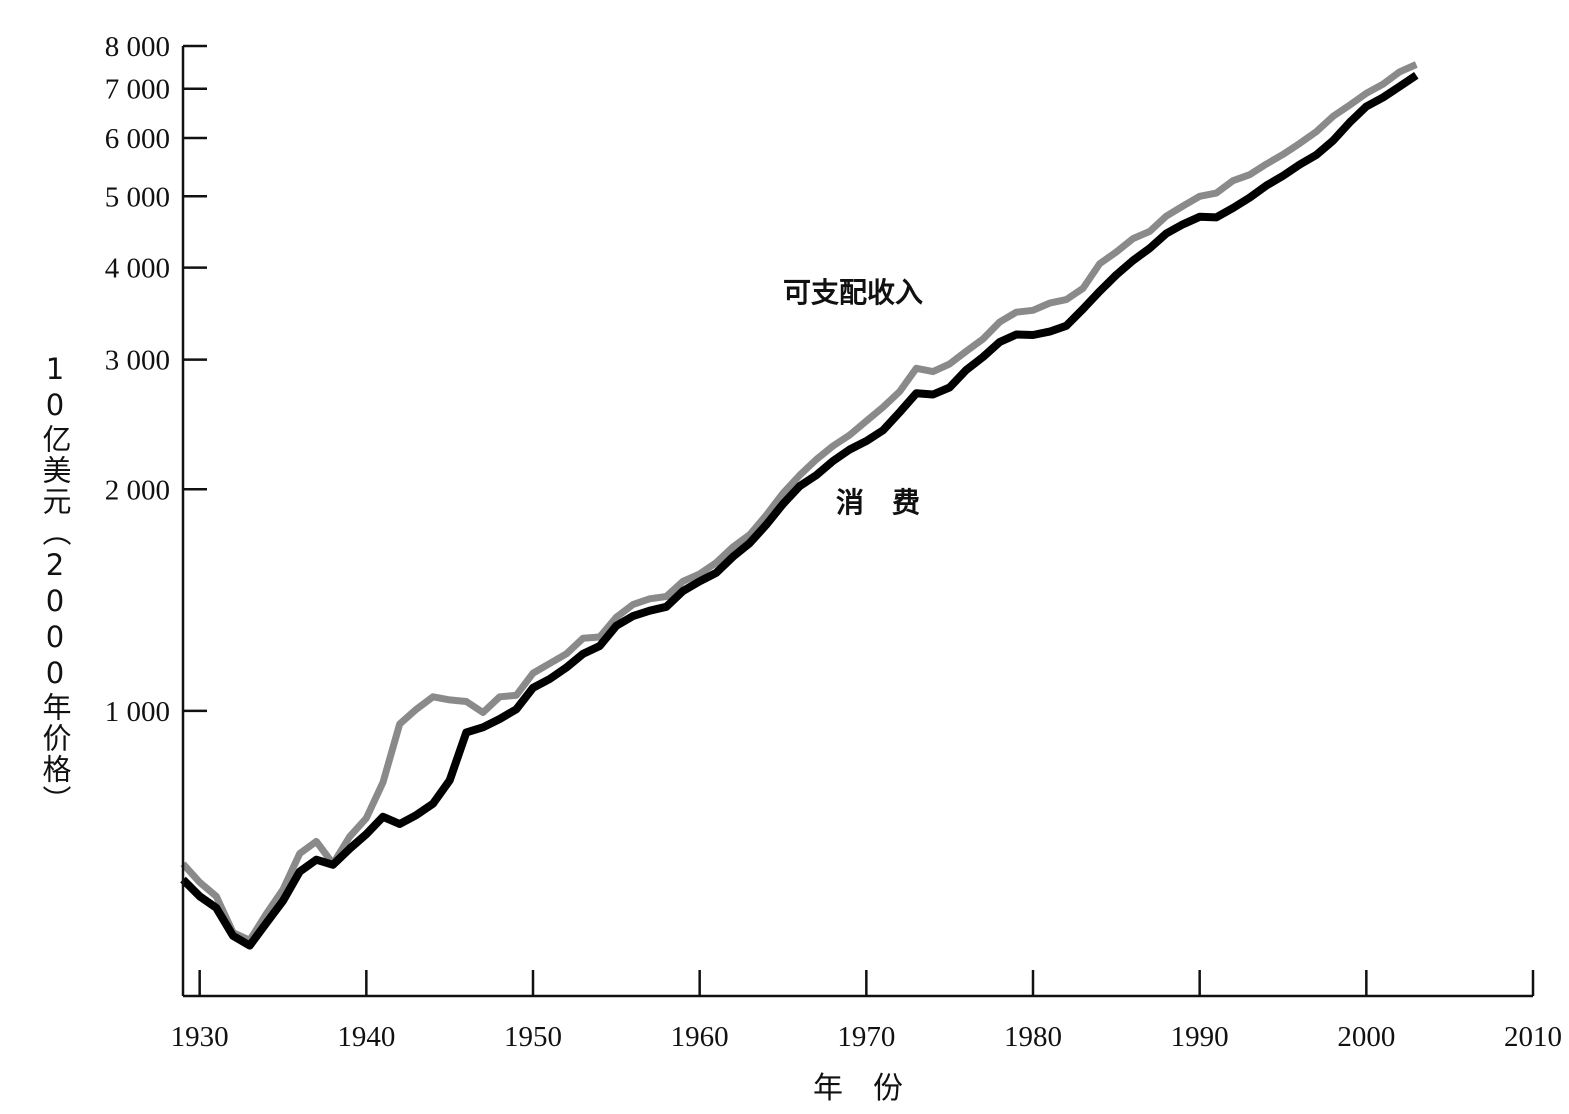 The width and height of the screenshot is (1569, 1114). I want to click on series-label-disposable-income: 可支配收入, so click(853, 292).